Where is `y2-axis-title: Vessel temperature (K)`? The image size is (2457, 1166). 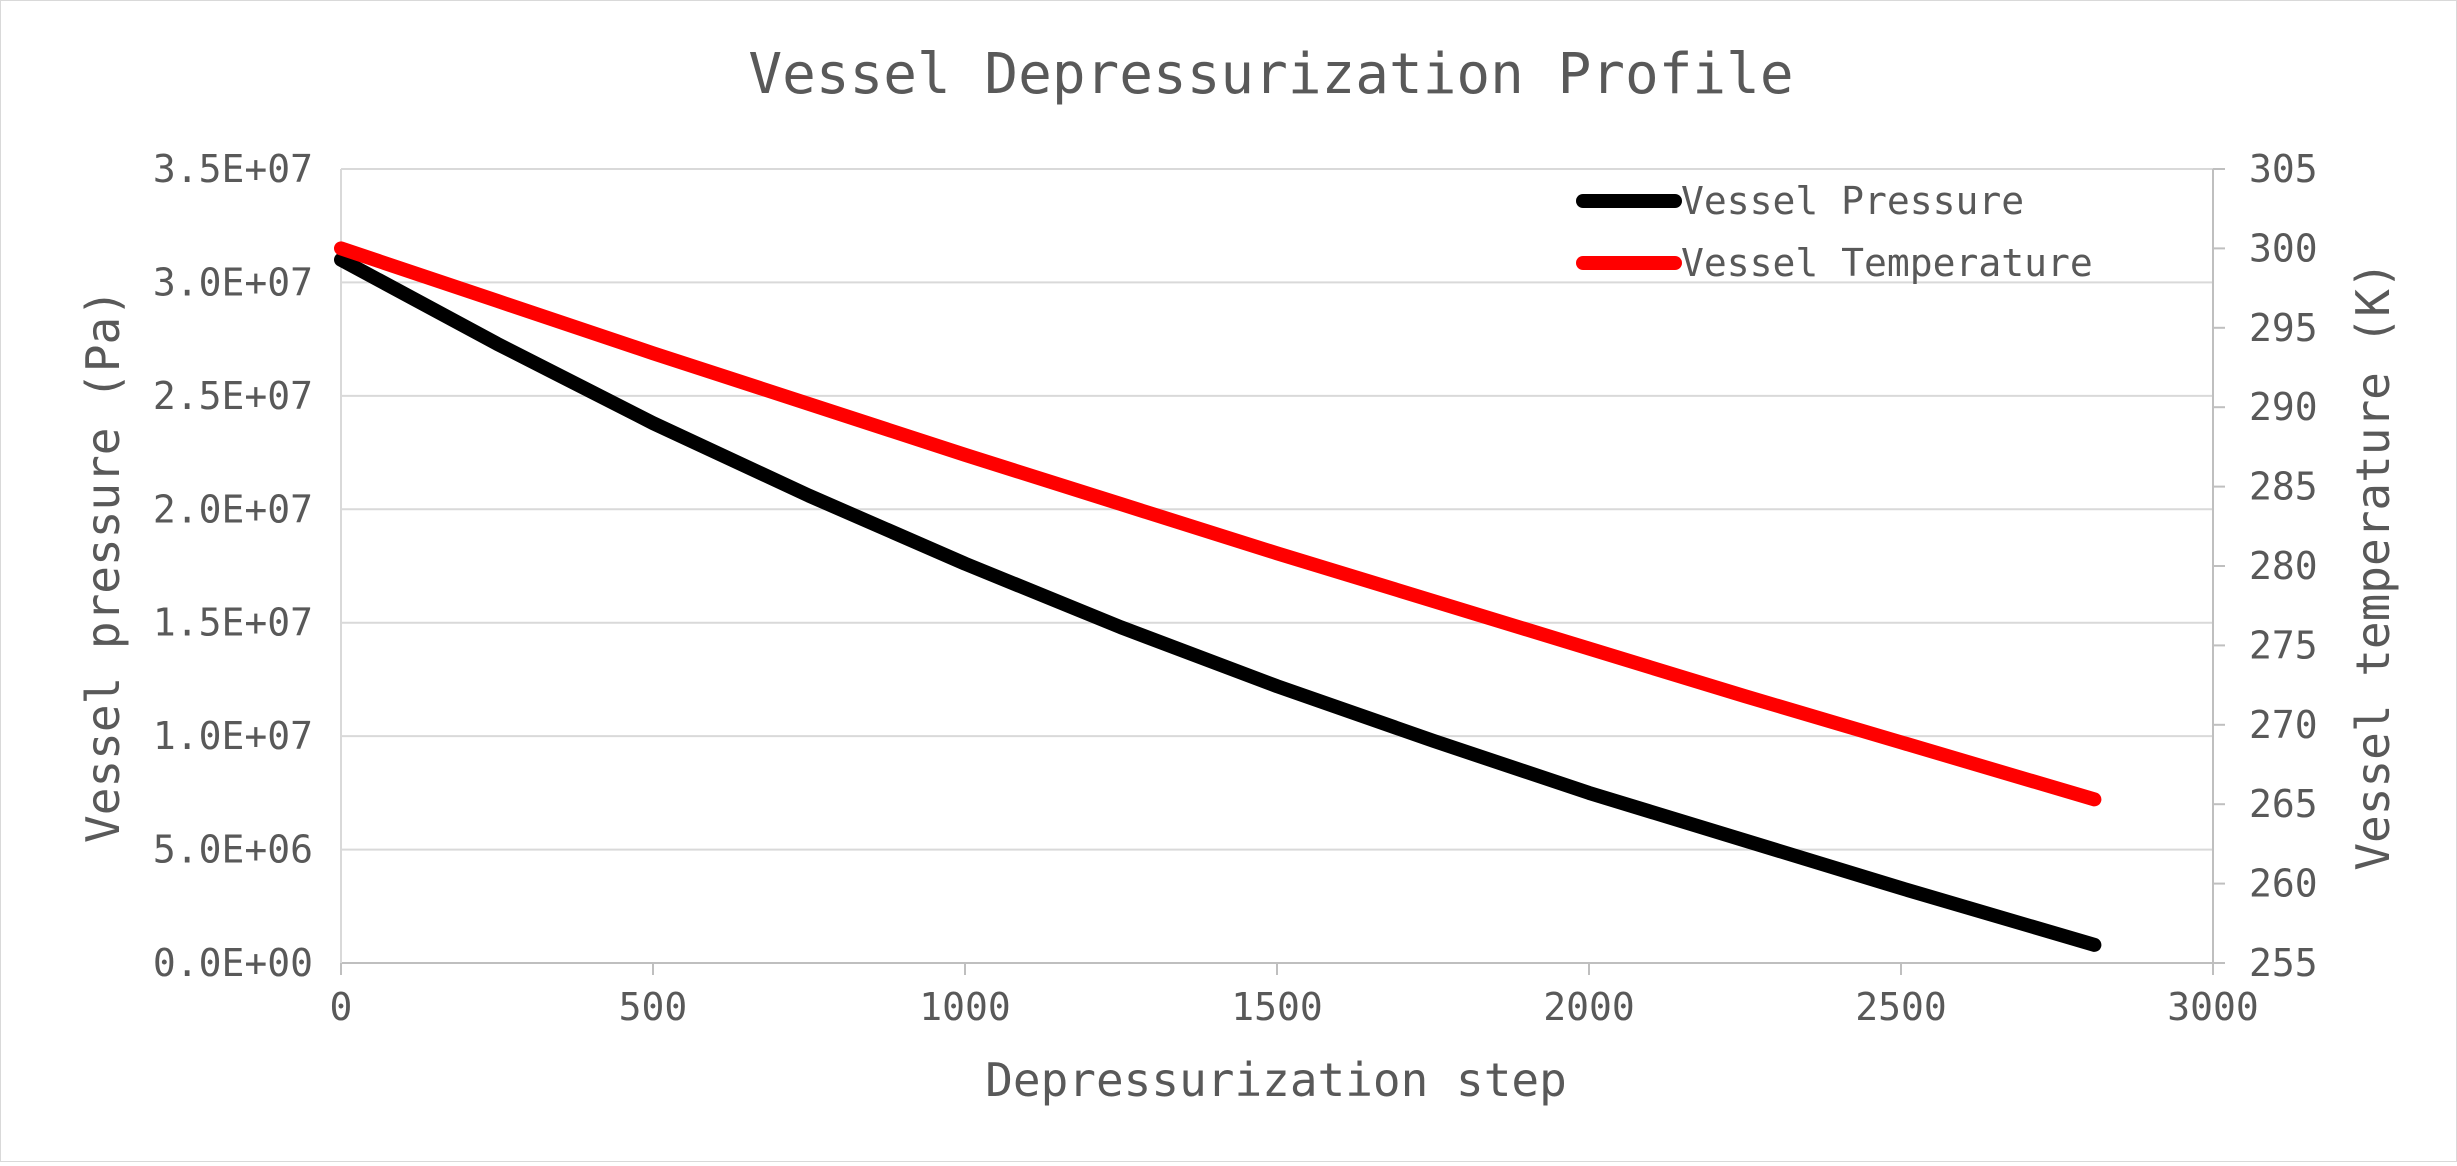 y2-axis-title: Vessel temperature (K) is located at coordinates (2373, 565).